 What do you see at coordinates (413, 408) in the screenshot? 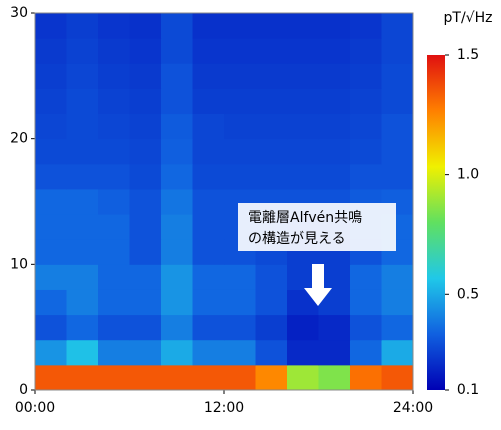
I see `x-tick-label: 24:00` at bounding box center [413, 408].